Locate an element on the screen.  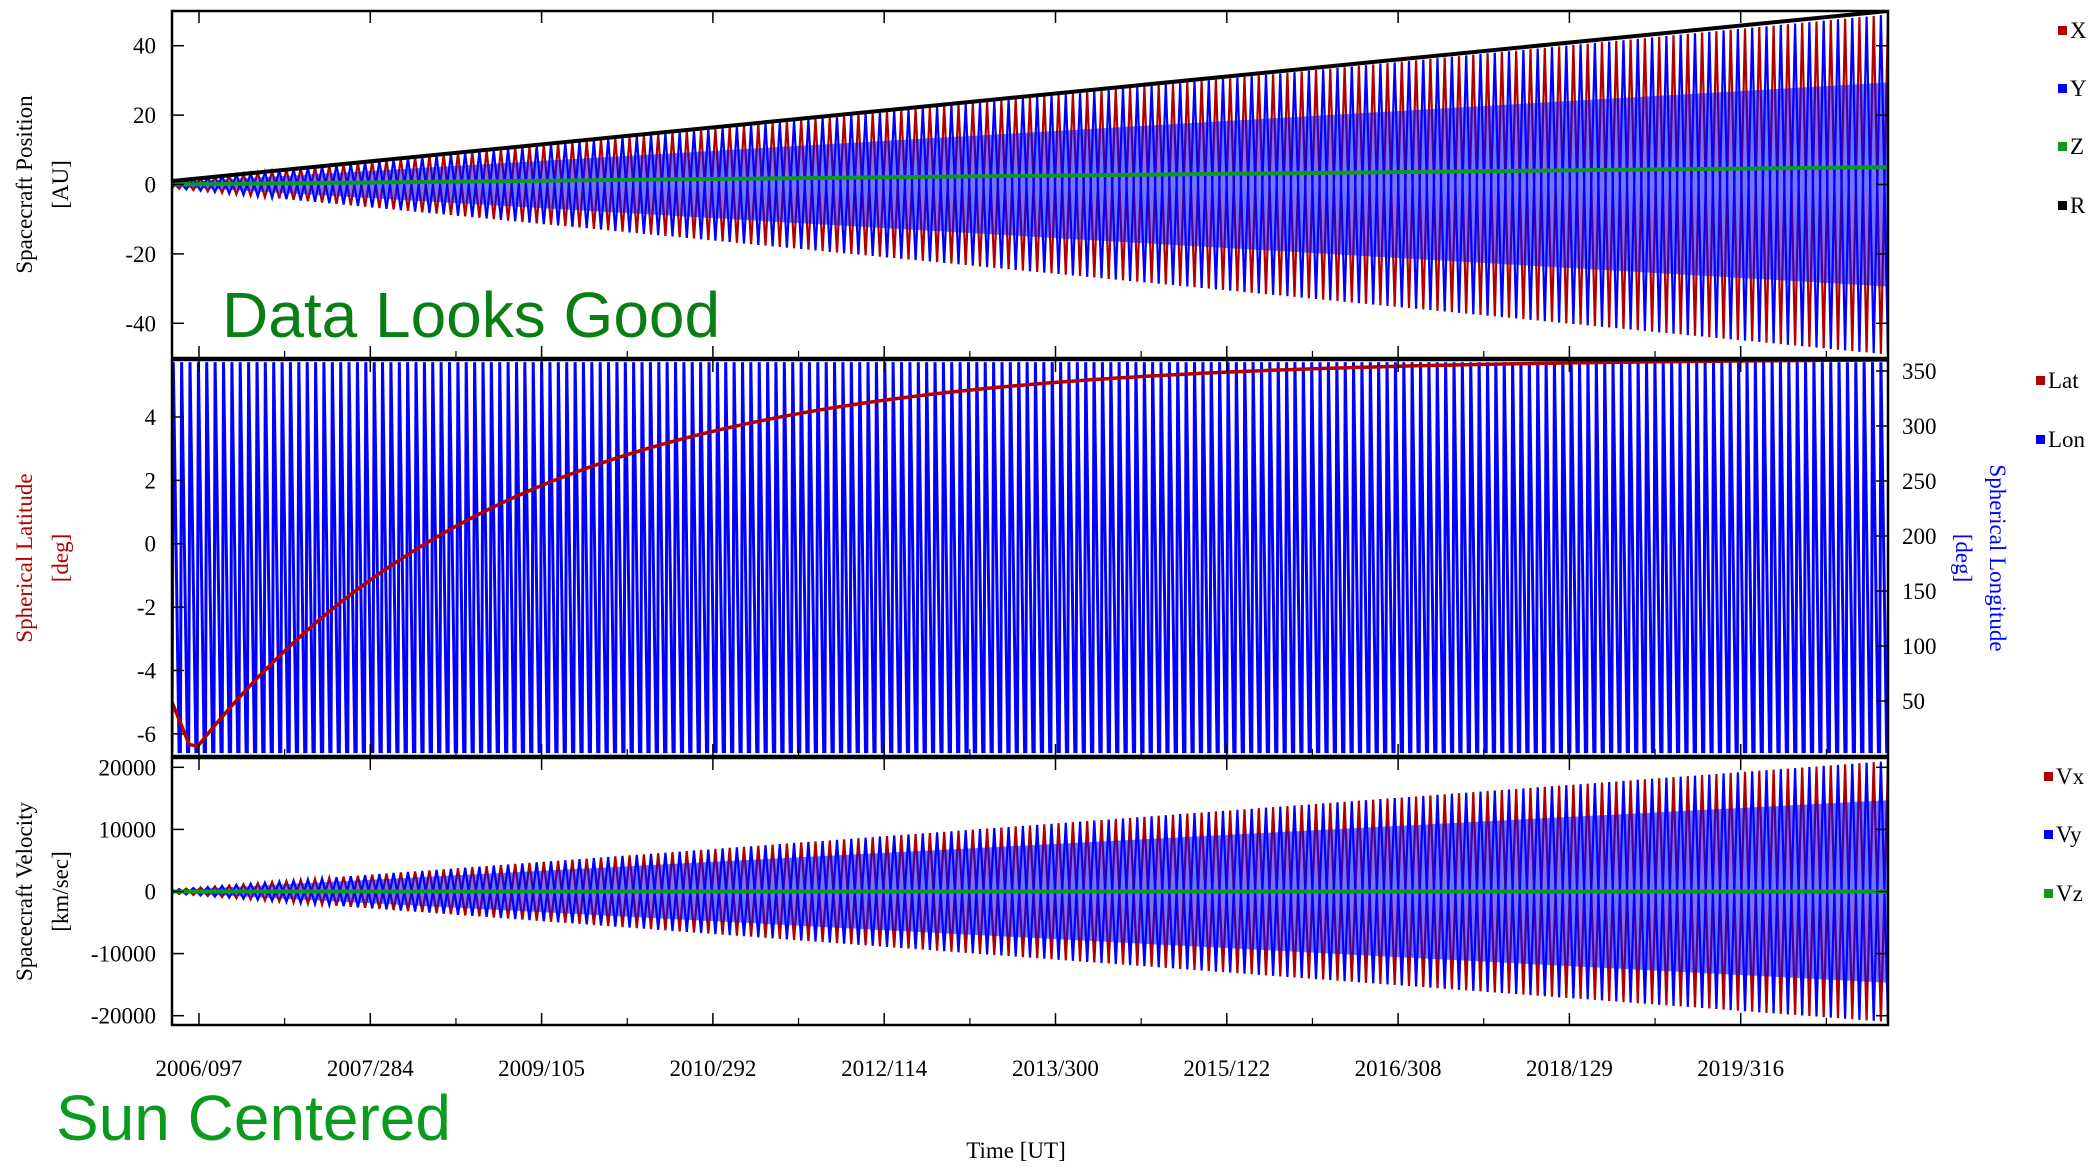
y2-tick-label: 150 is located at coordinates (1919, 591).